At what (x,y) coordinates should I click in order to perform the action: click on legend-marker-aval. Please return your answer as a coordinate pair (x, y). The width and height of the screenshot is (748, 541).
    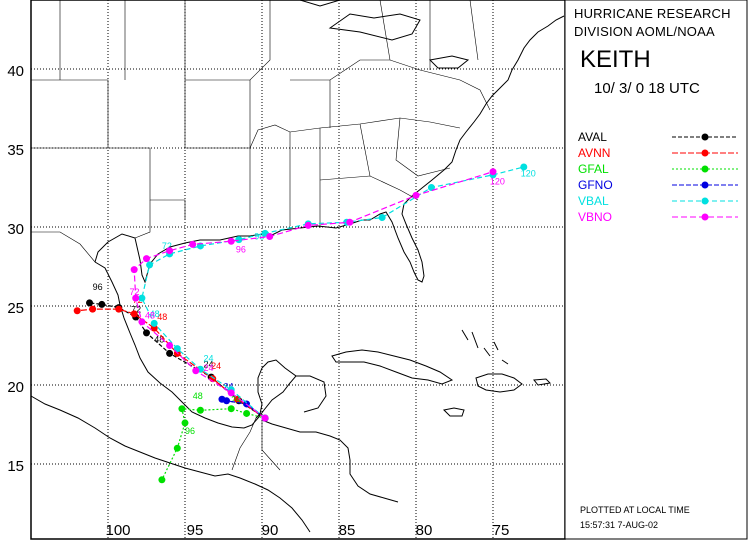
    Looking at the image, I should click on (705, 137).